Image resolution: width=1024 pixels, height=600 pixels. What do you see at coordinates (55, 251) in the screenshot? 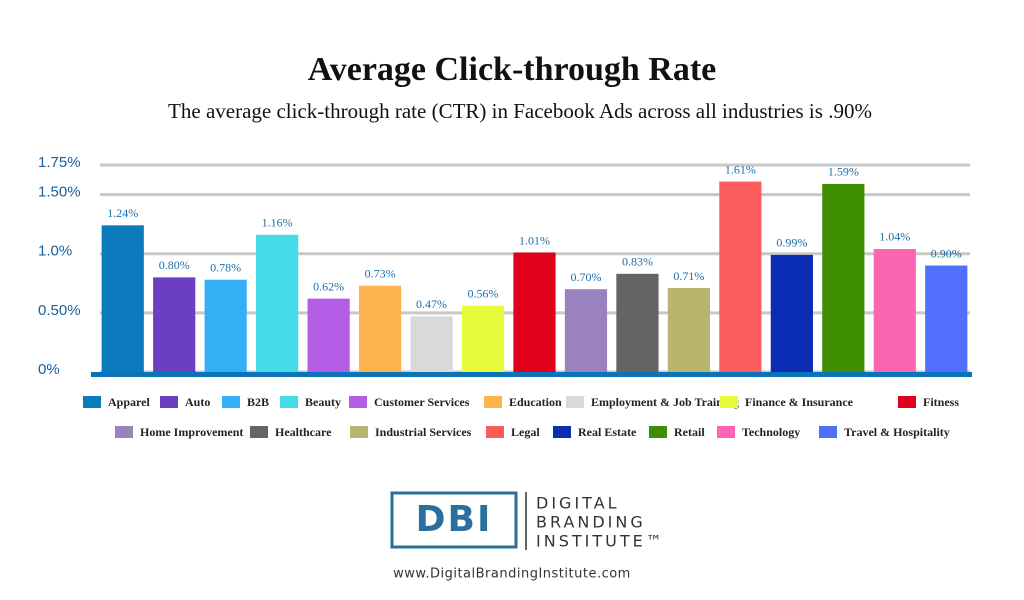
I see `y-tick-label: 1.0%` at bounding box center [55, 251].